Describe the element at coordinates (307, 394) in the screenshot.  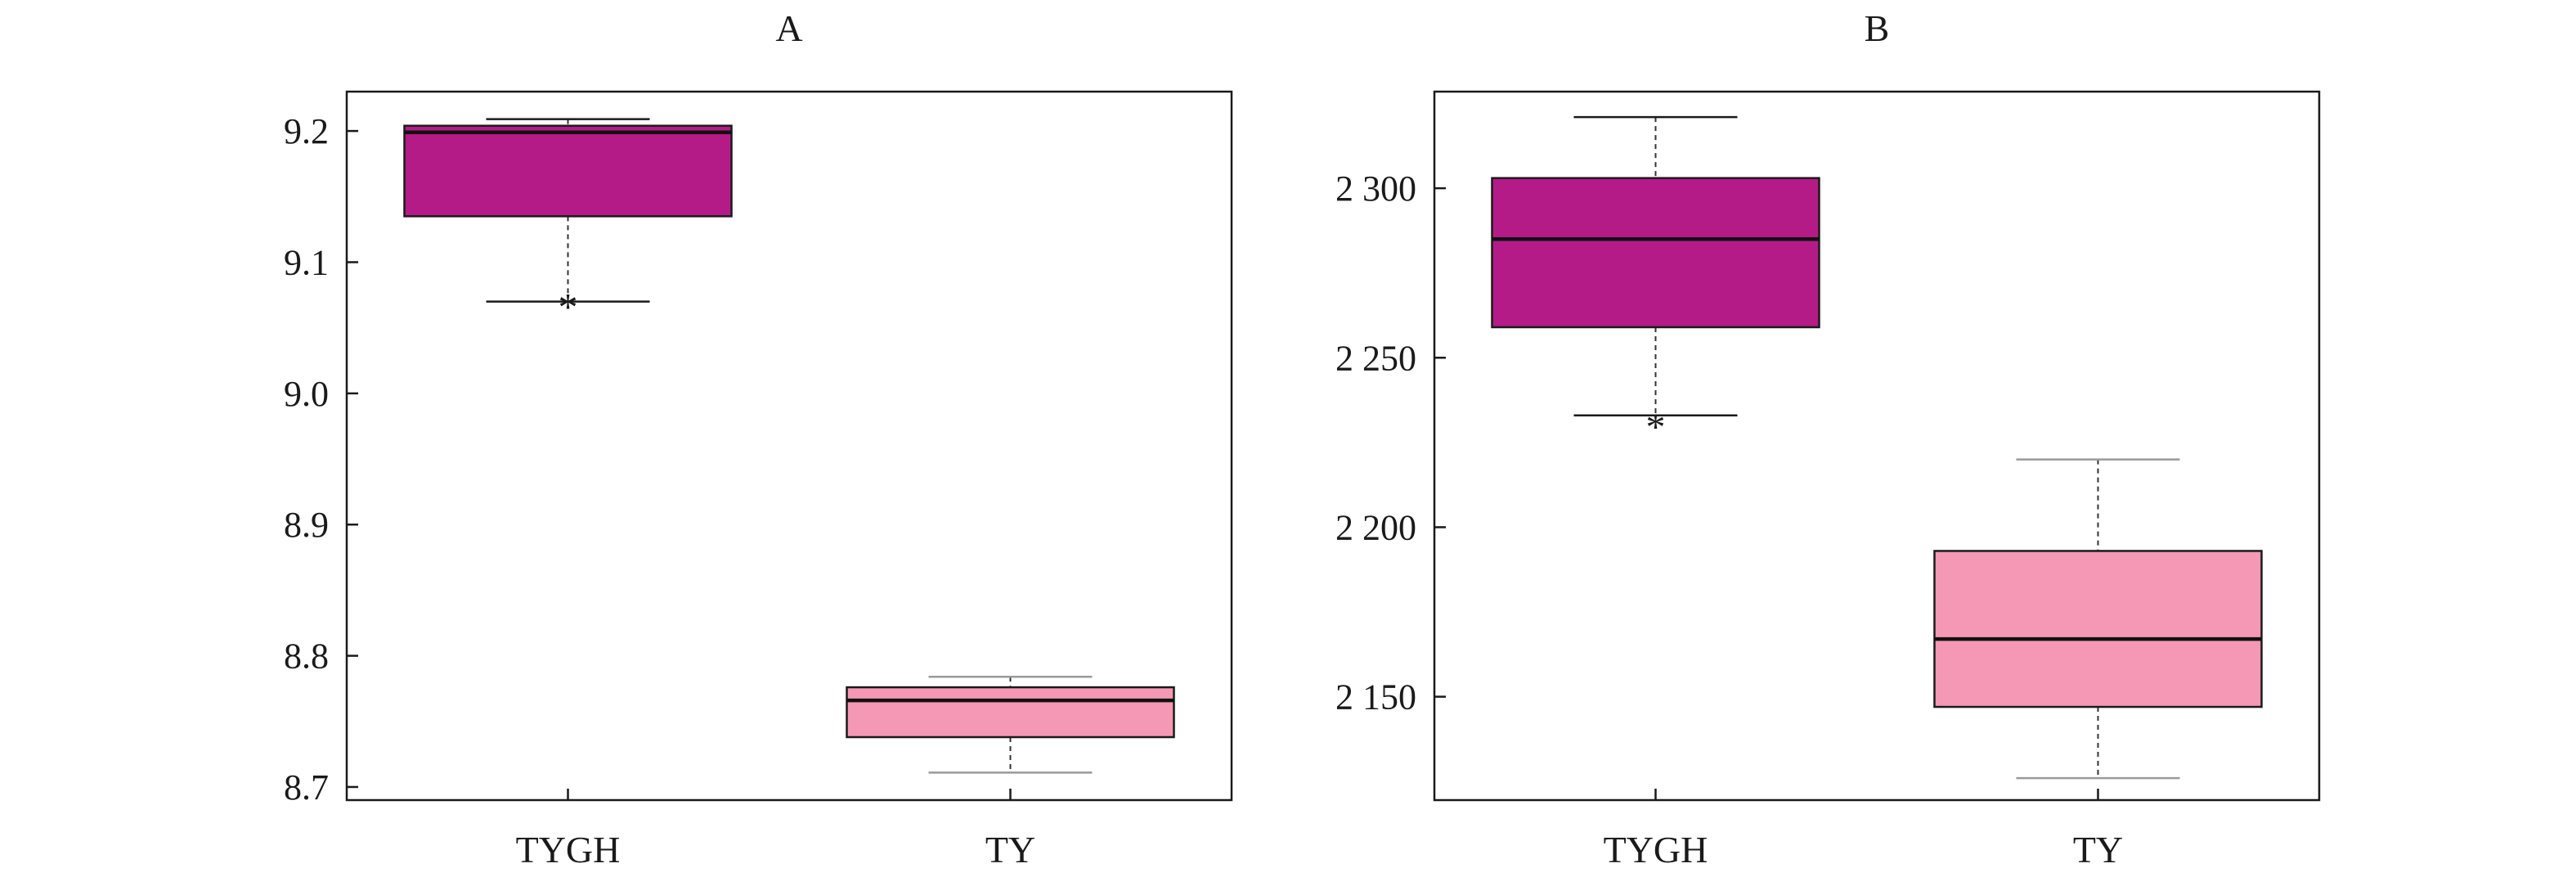
I see `y-tick-label: 9.0` at that location.